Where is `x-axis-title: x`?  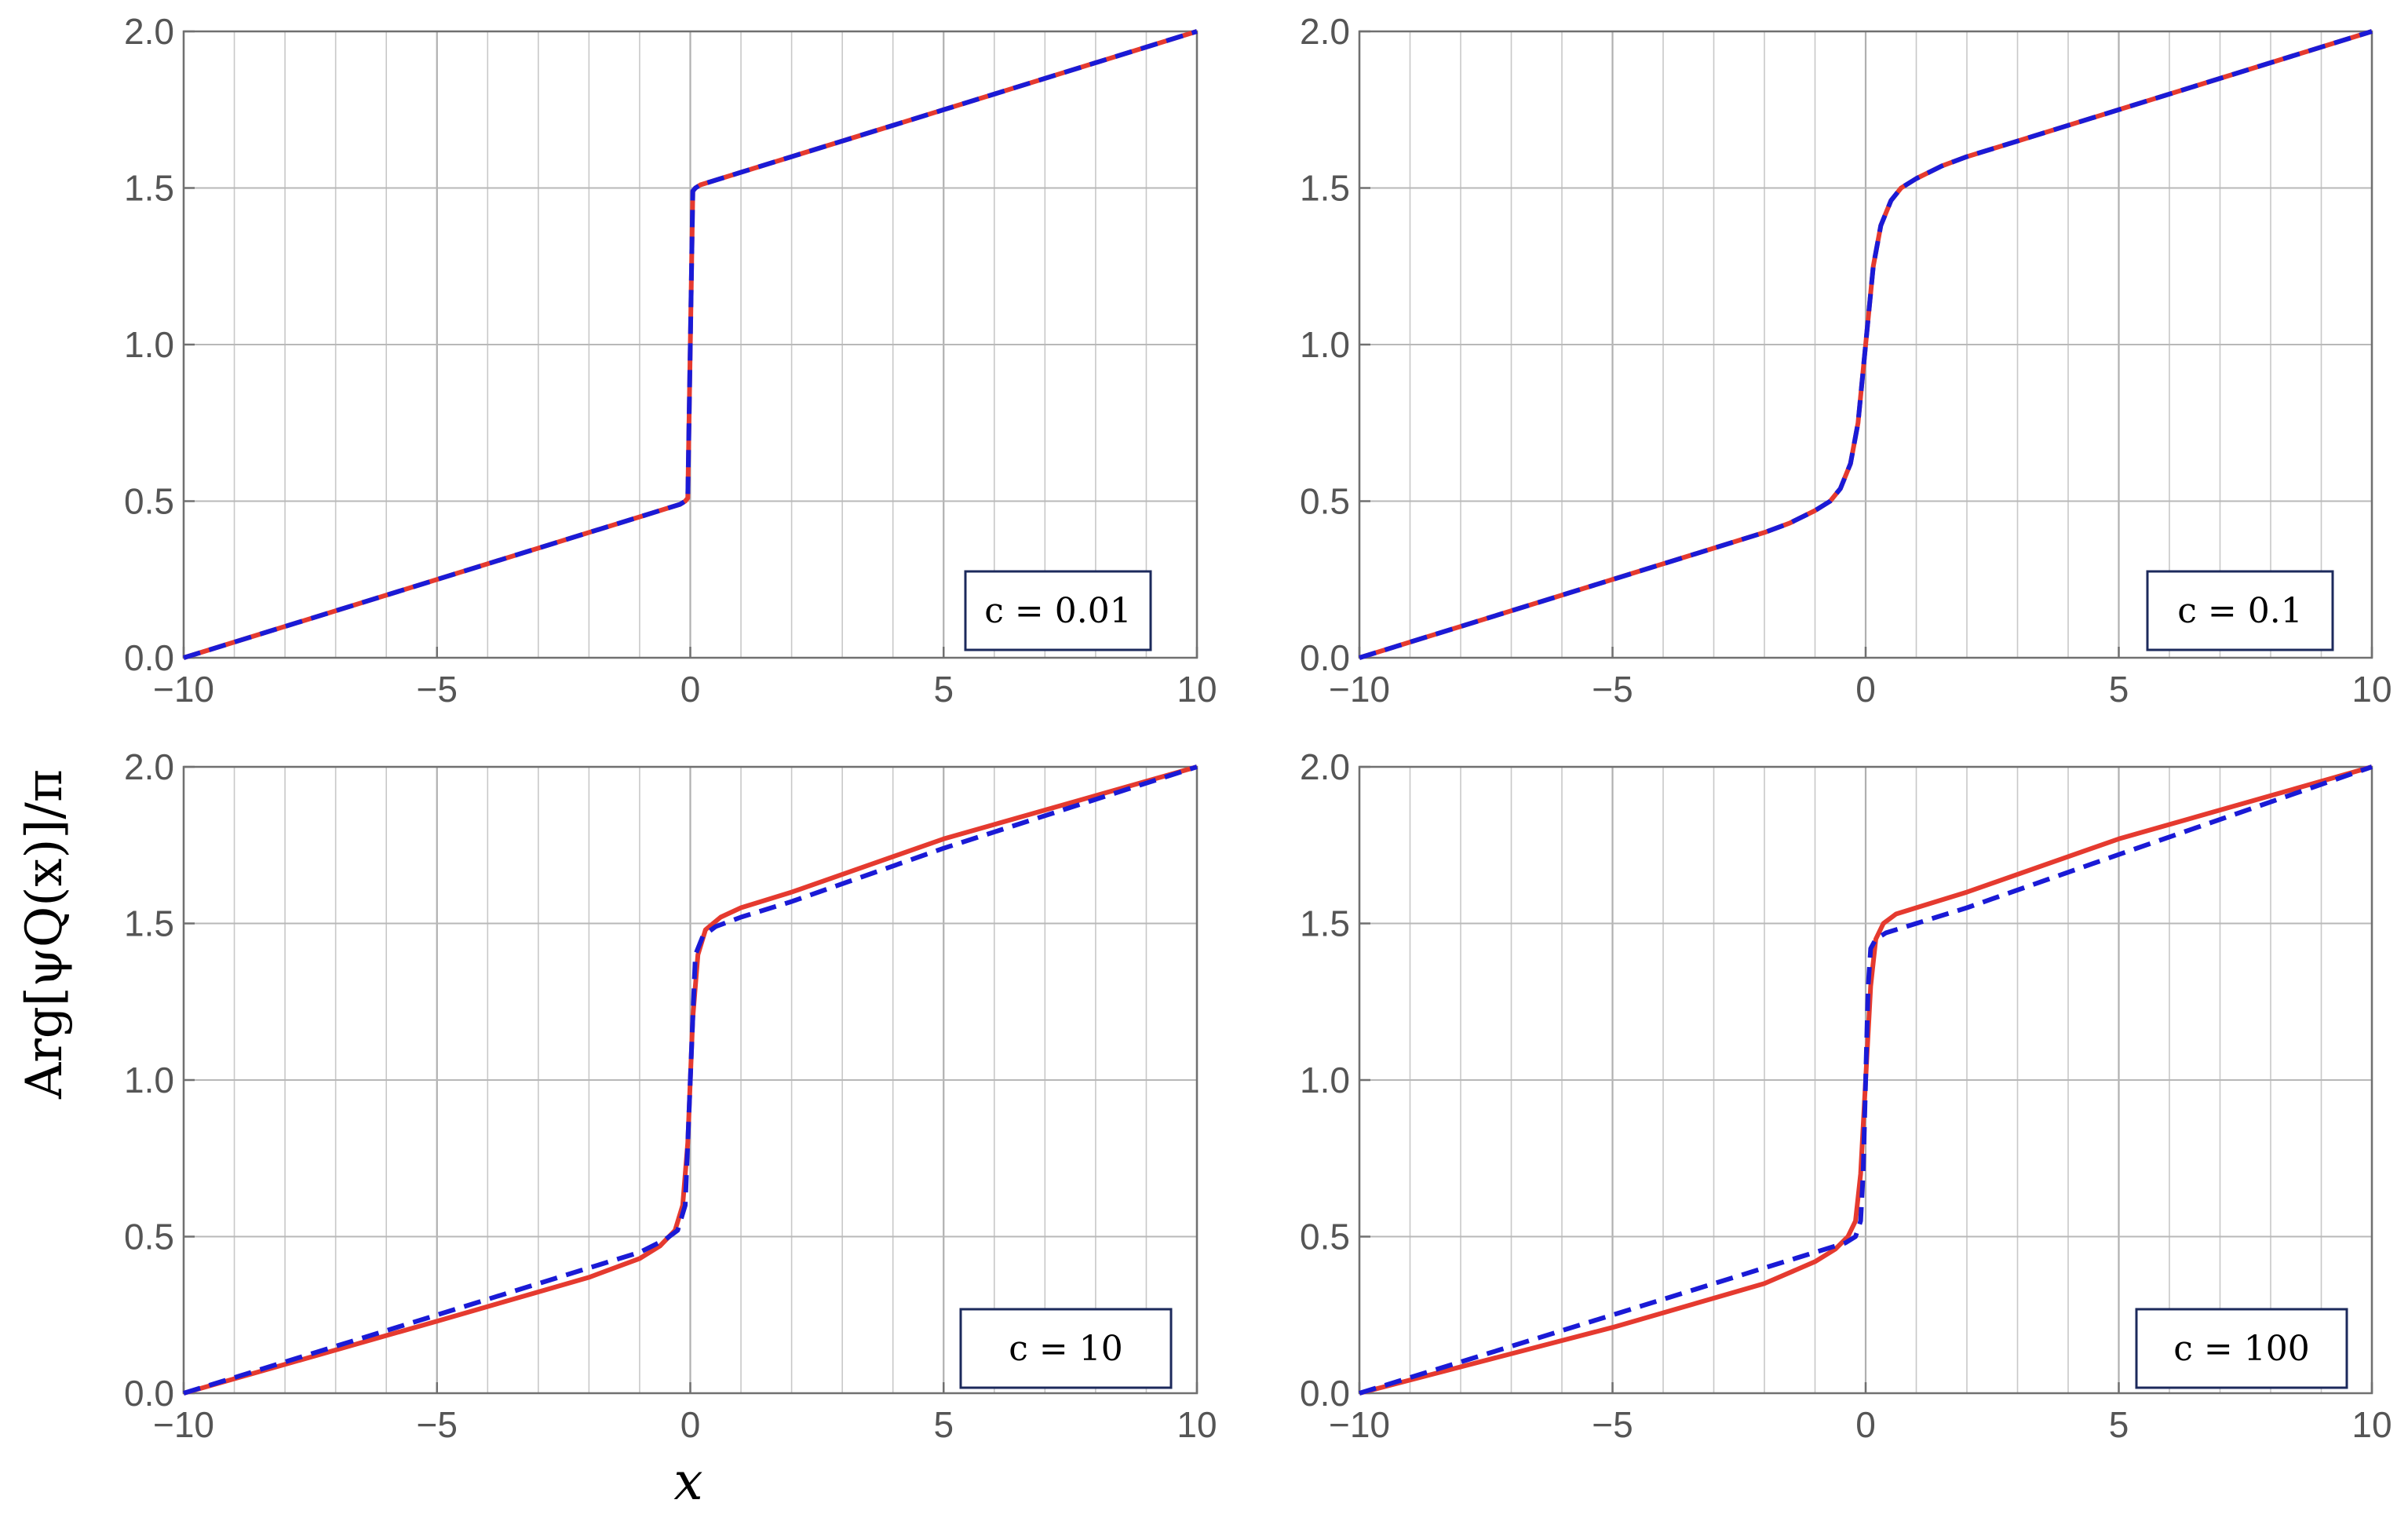 x-axis-title: x is located at coordinates (688, 1482).